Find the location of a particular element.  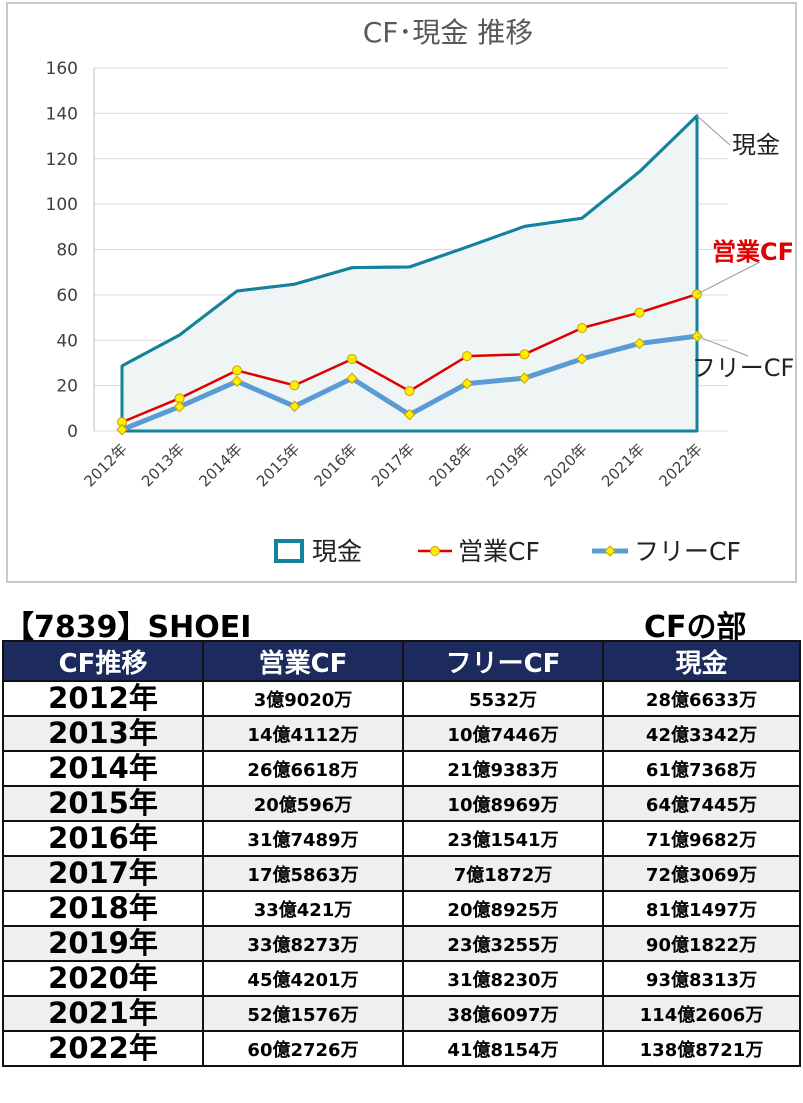

x-tick-label: 2014年 is located at coordinates (220, 465).